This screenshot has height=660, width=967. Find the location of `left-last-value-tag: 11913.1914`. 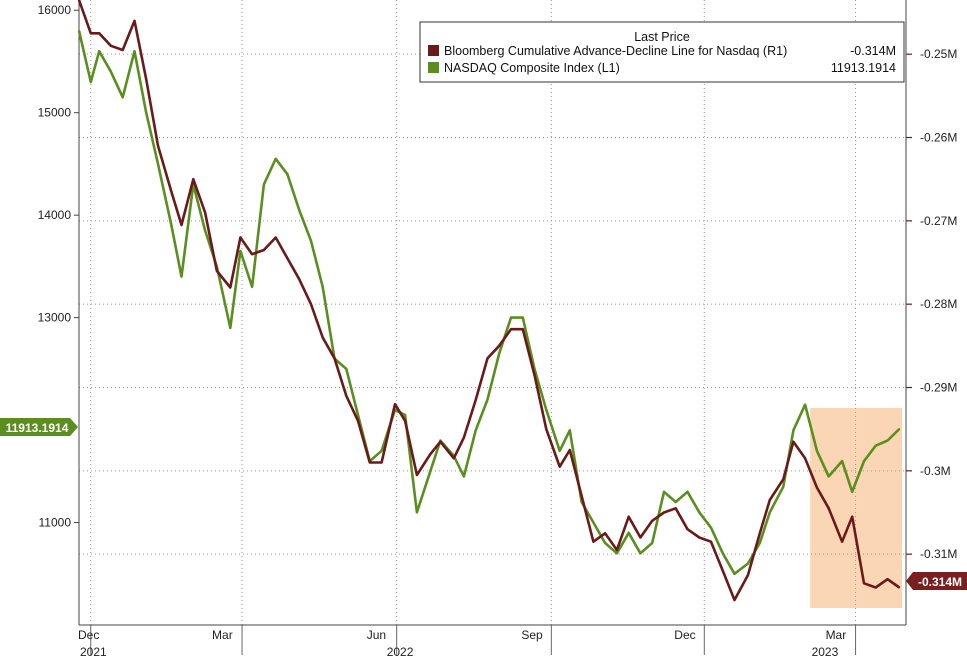

left-last-value-tag: 11913.1914 is located at coordinates (39, 427).